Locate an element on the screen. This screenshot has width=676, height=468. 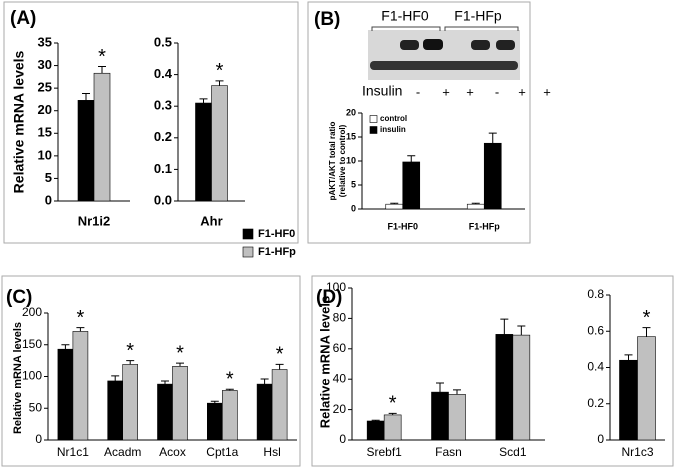
blot-group-label: F1-HFp is located at coordinates (478, 16).